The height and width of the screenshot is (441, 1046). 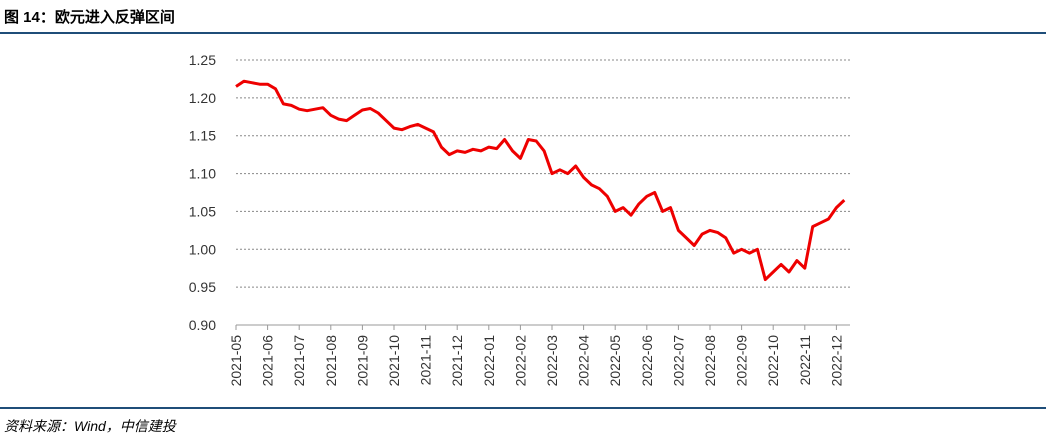 I want to click on x-tick-label: 2022-05, so click(x=615, y=361).